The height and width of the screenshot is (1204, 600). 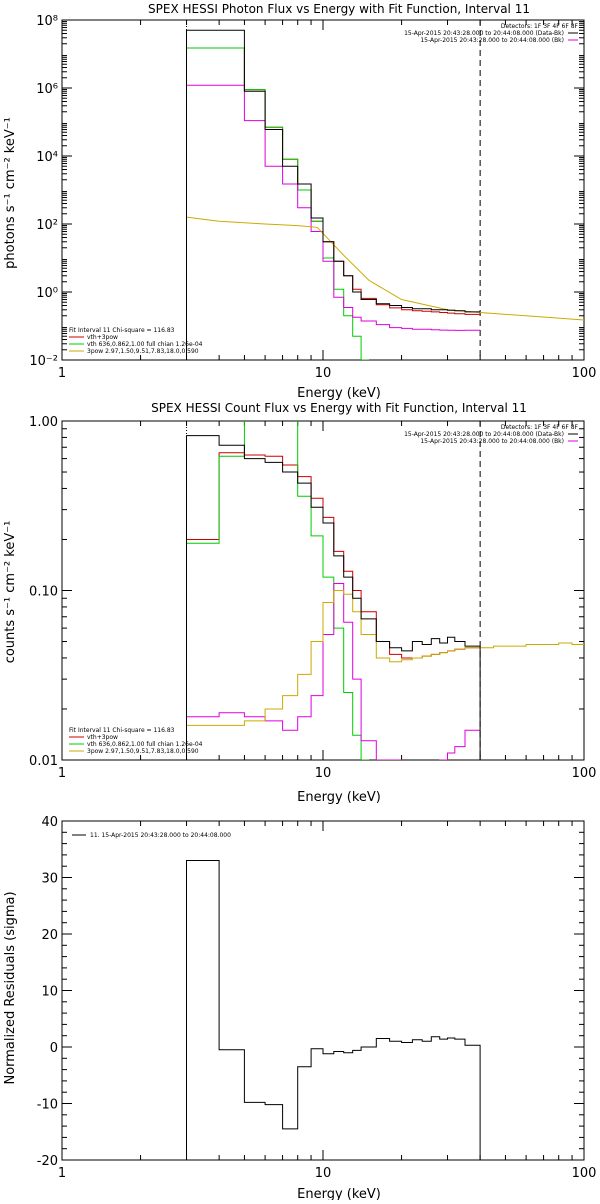 I want to click on y-tick-label: 10⁸, so click(x=47, y=21).